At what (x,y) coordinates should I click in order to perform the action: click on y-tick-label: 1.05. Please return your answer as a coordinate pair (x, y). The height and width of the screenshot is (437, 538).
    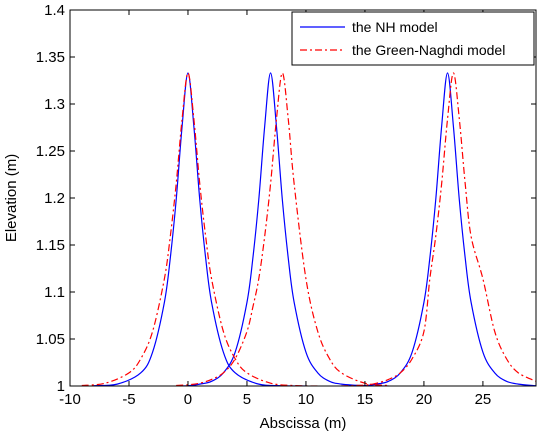
    Looking at the image, I should click on (50, 339).